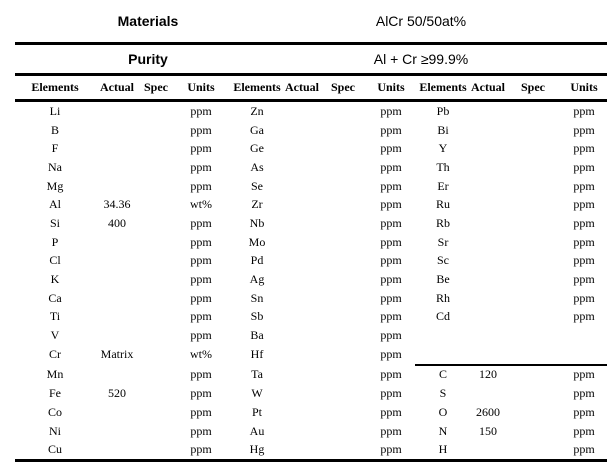  What do you see at coordinates (257, 297) in the screenshot?
I see `cell: Sn` at bounding box center [257, 297].